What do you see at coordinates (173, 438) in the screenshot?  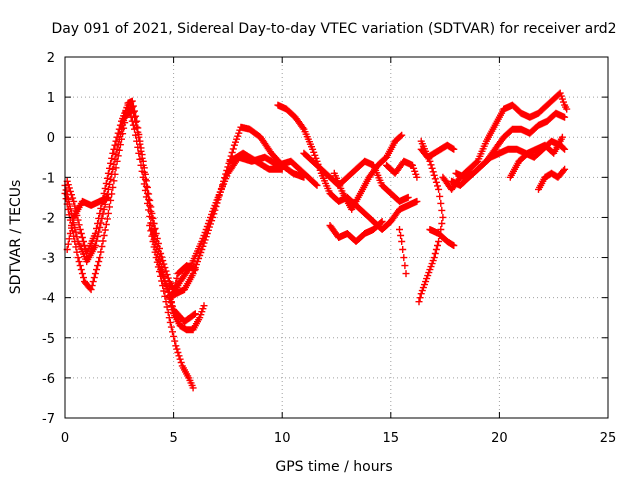 I see `x-tick-label: 5` at bounding box center [173, 438].